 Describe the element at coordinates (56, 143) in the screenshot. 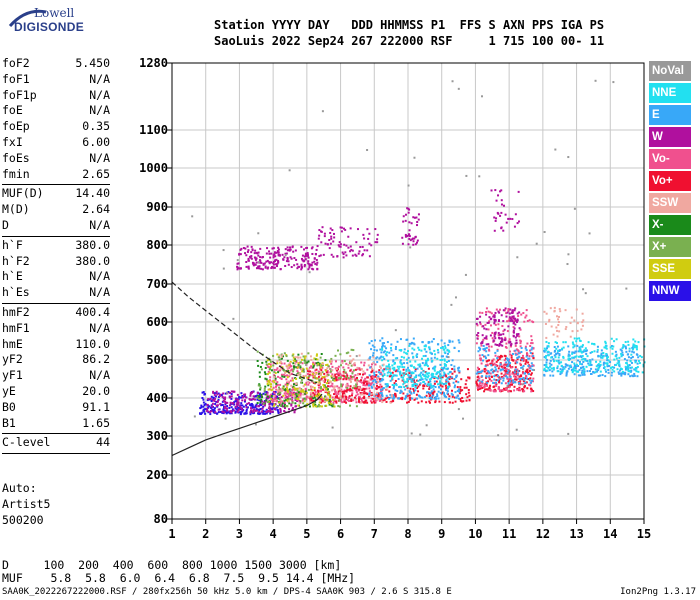

I see `param-row: fxI 6.00` at that location.